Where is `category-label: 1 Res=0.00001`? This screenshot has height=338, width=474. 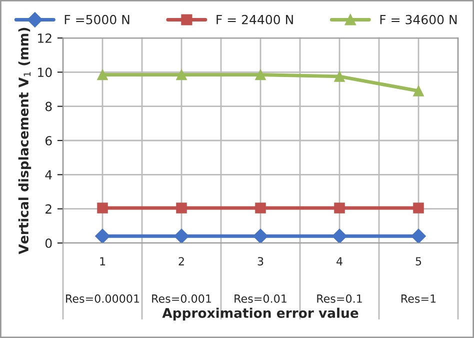 category-label: 1 Res=0.00001 is located at coordinates (103, 280).